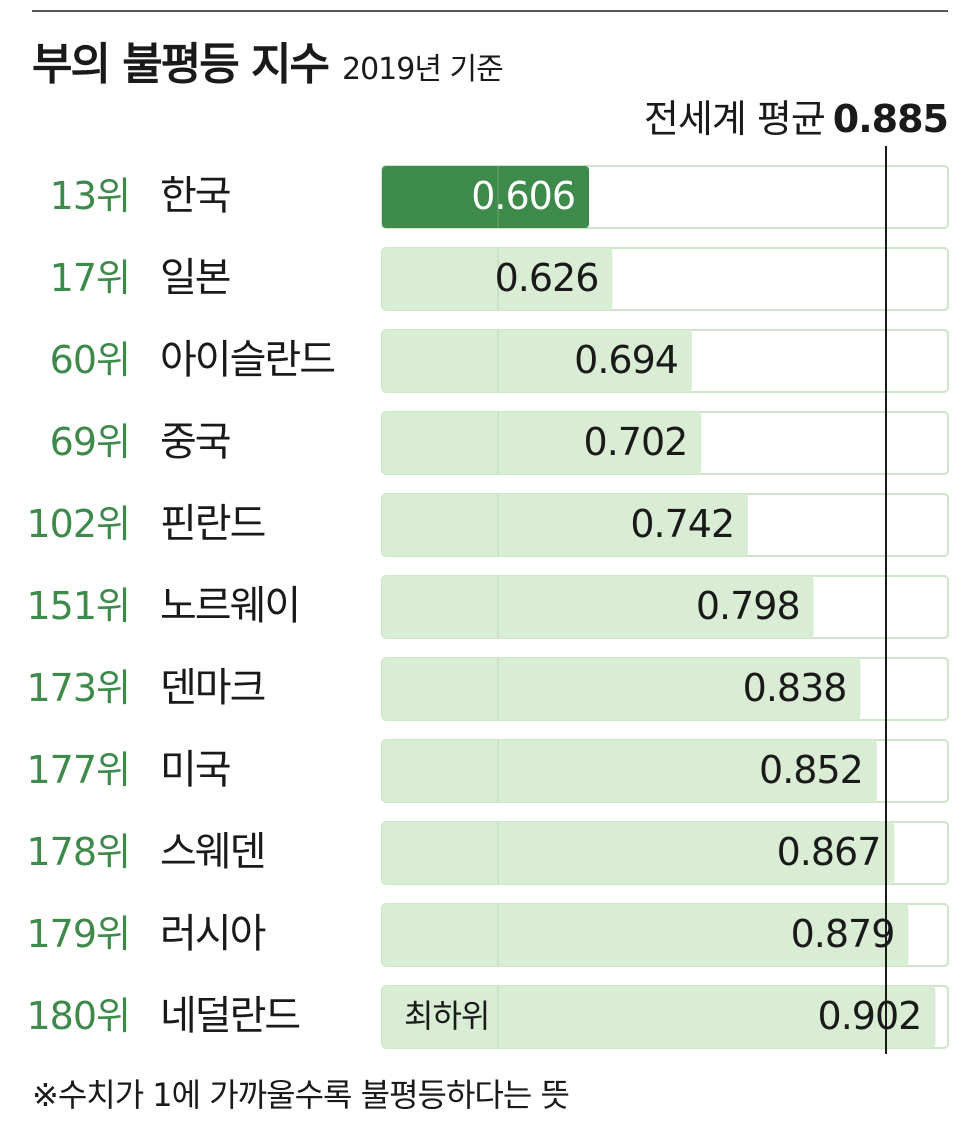 The width and height of the screenshot is (966, 1124). I want to click on value-label: 0.694, so click(626, 360).